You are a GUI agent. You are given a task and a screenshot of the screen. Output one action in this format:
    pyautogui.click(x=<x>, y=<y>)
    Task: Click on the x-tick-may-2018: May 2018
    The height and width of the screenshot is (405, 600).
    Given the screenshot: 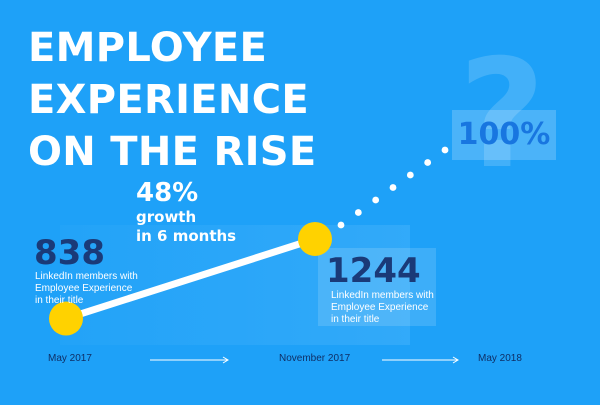 What is the action you would take?
    pyautogui.click(x=500, y=358)
    